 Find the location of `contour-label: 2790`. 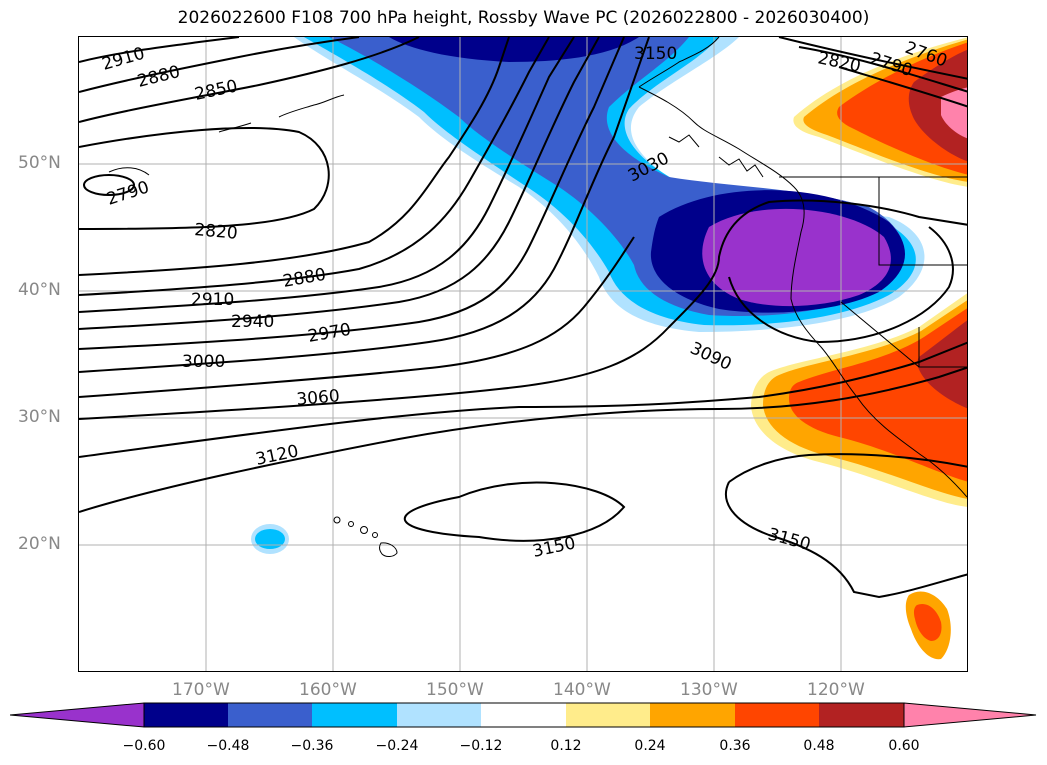

contour-label: 2790 is located at coordinates (127, 193).